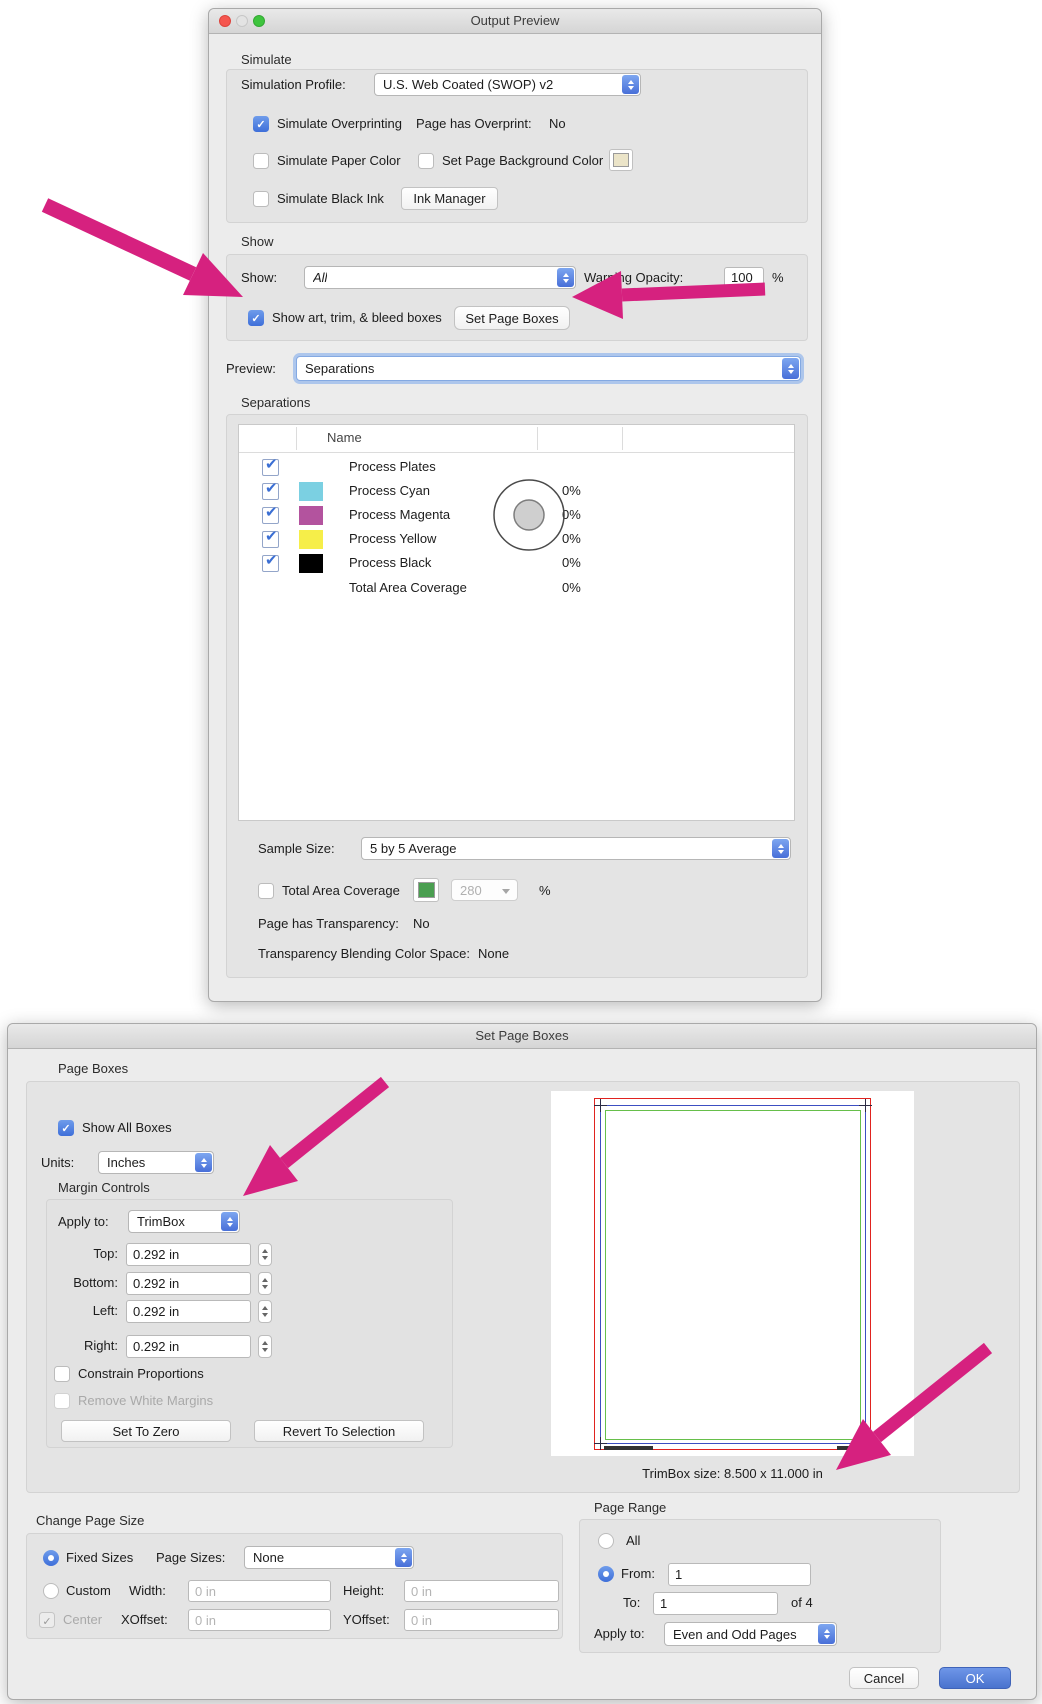  Describe the element at coordinates (156, 1162) in the screenshot. I see `units-select: Inches` at that location.